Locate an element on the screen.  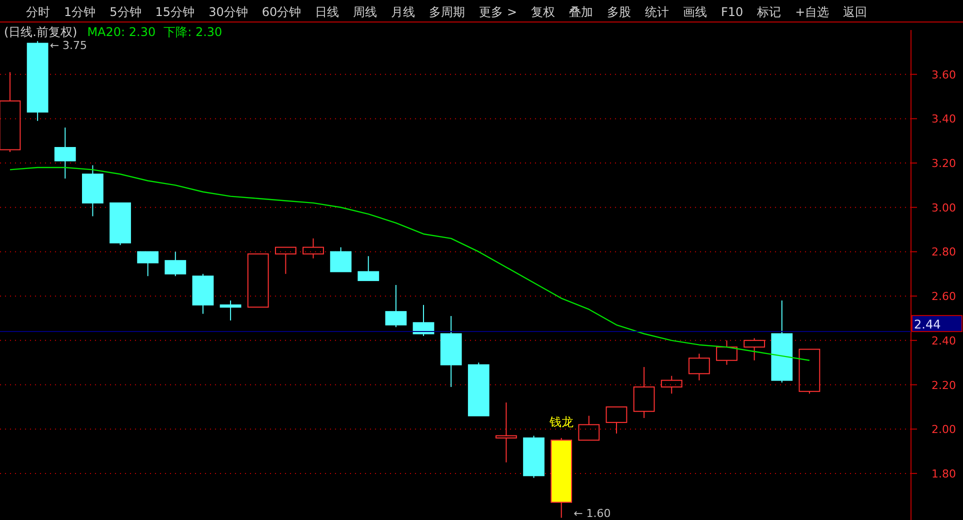
text: 60分钟 is located at coordinates (282, 12).